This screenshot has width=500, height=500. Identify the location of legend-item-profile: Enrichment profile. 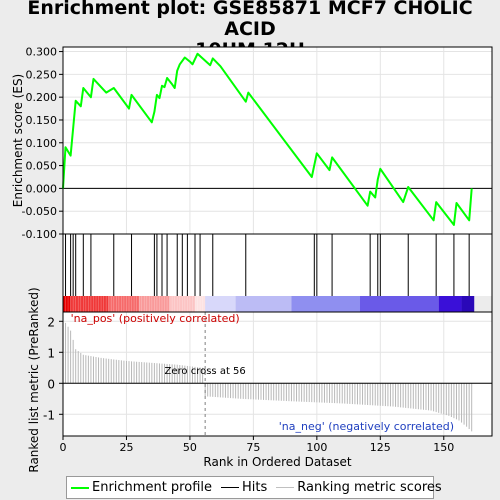
(141, 487).